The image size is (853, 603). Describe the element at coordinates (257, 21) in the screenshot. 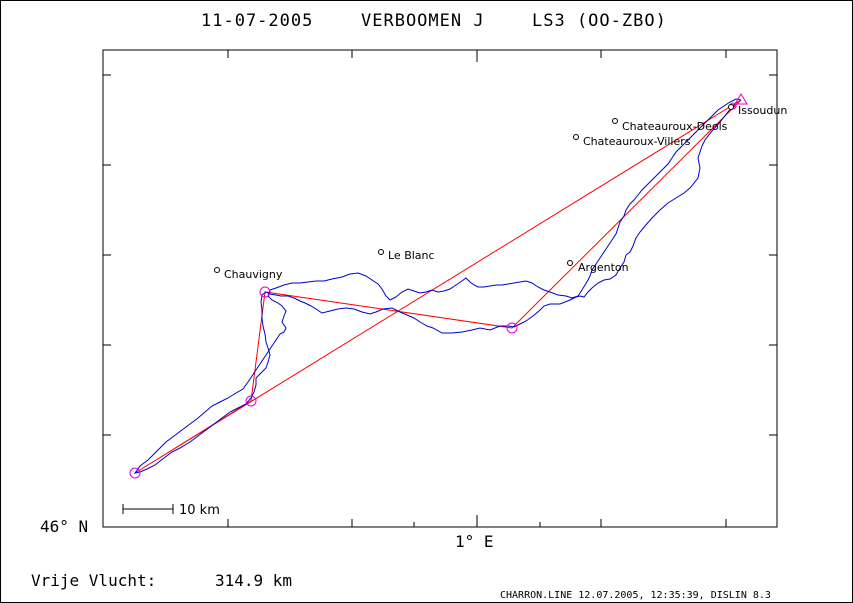

I see `flight-date: 11-07-2005` at that location.